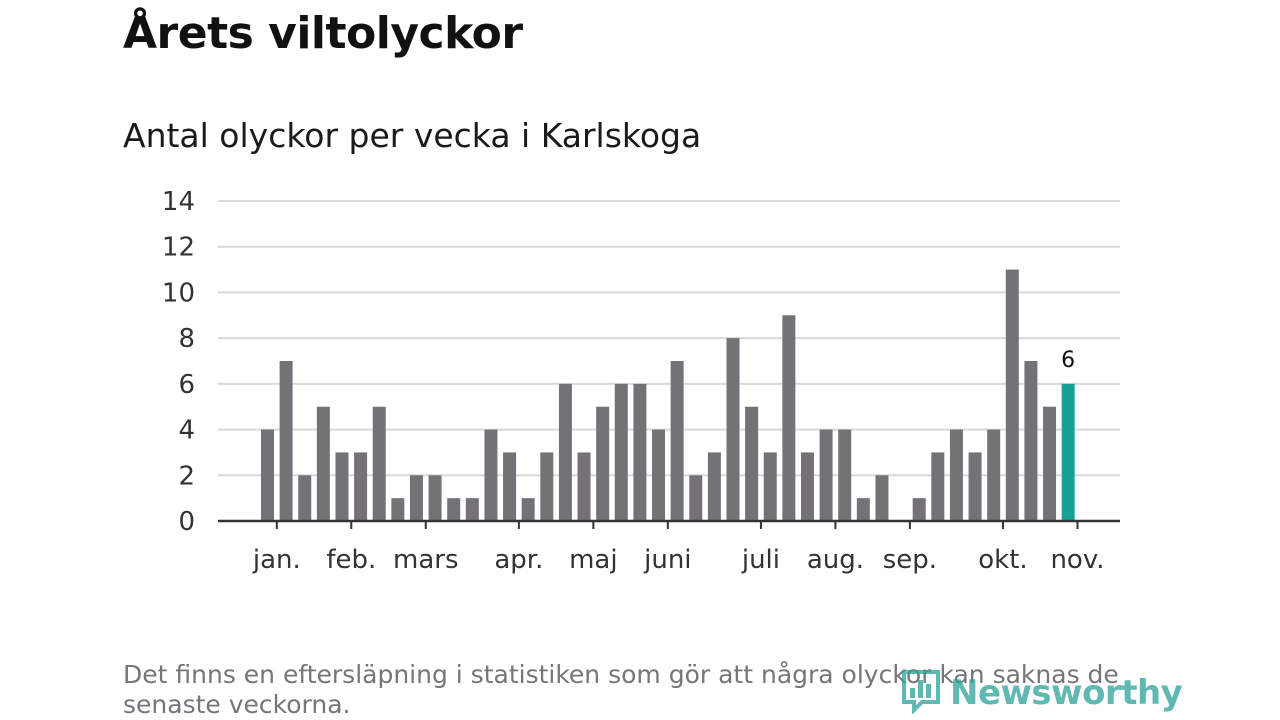  What do you see at coordinates (186, 339) in the screenshot?
I see `y-tick-label: 8` at bounding box center [186, 339].